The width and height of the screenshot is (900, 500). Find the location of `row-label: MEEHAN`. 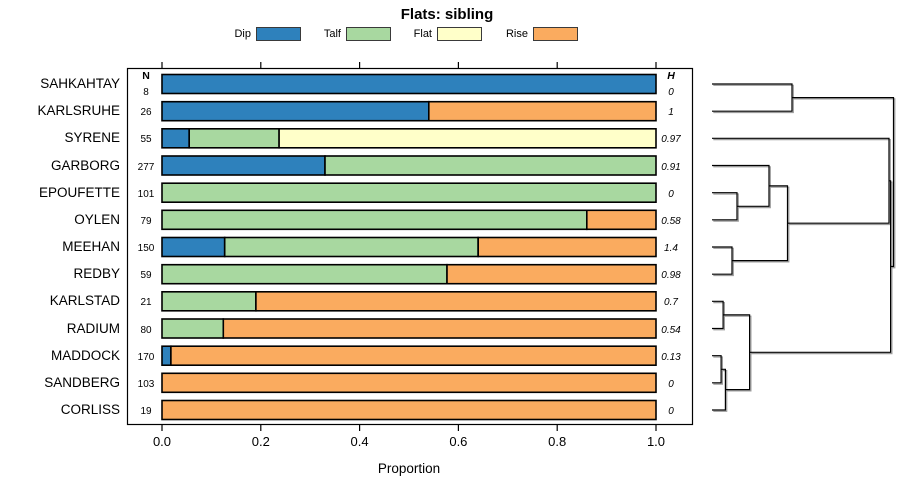

row-label: MEEHAN is located at coordinates (91, 246).